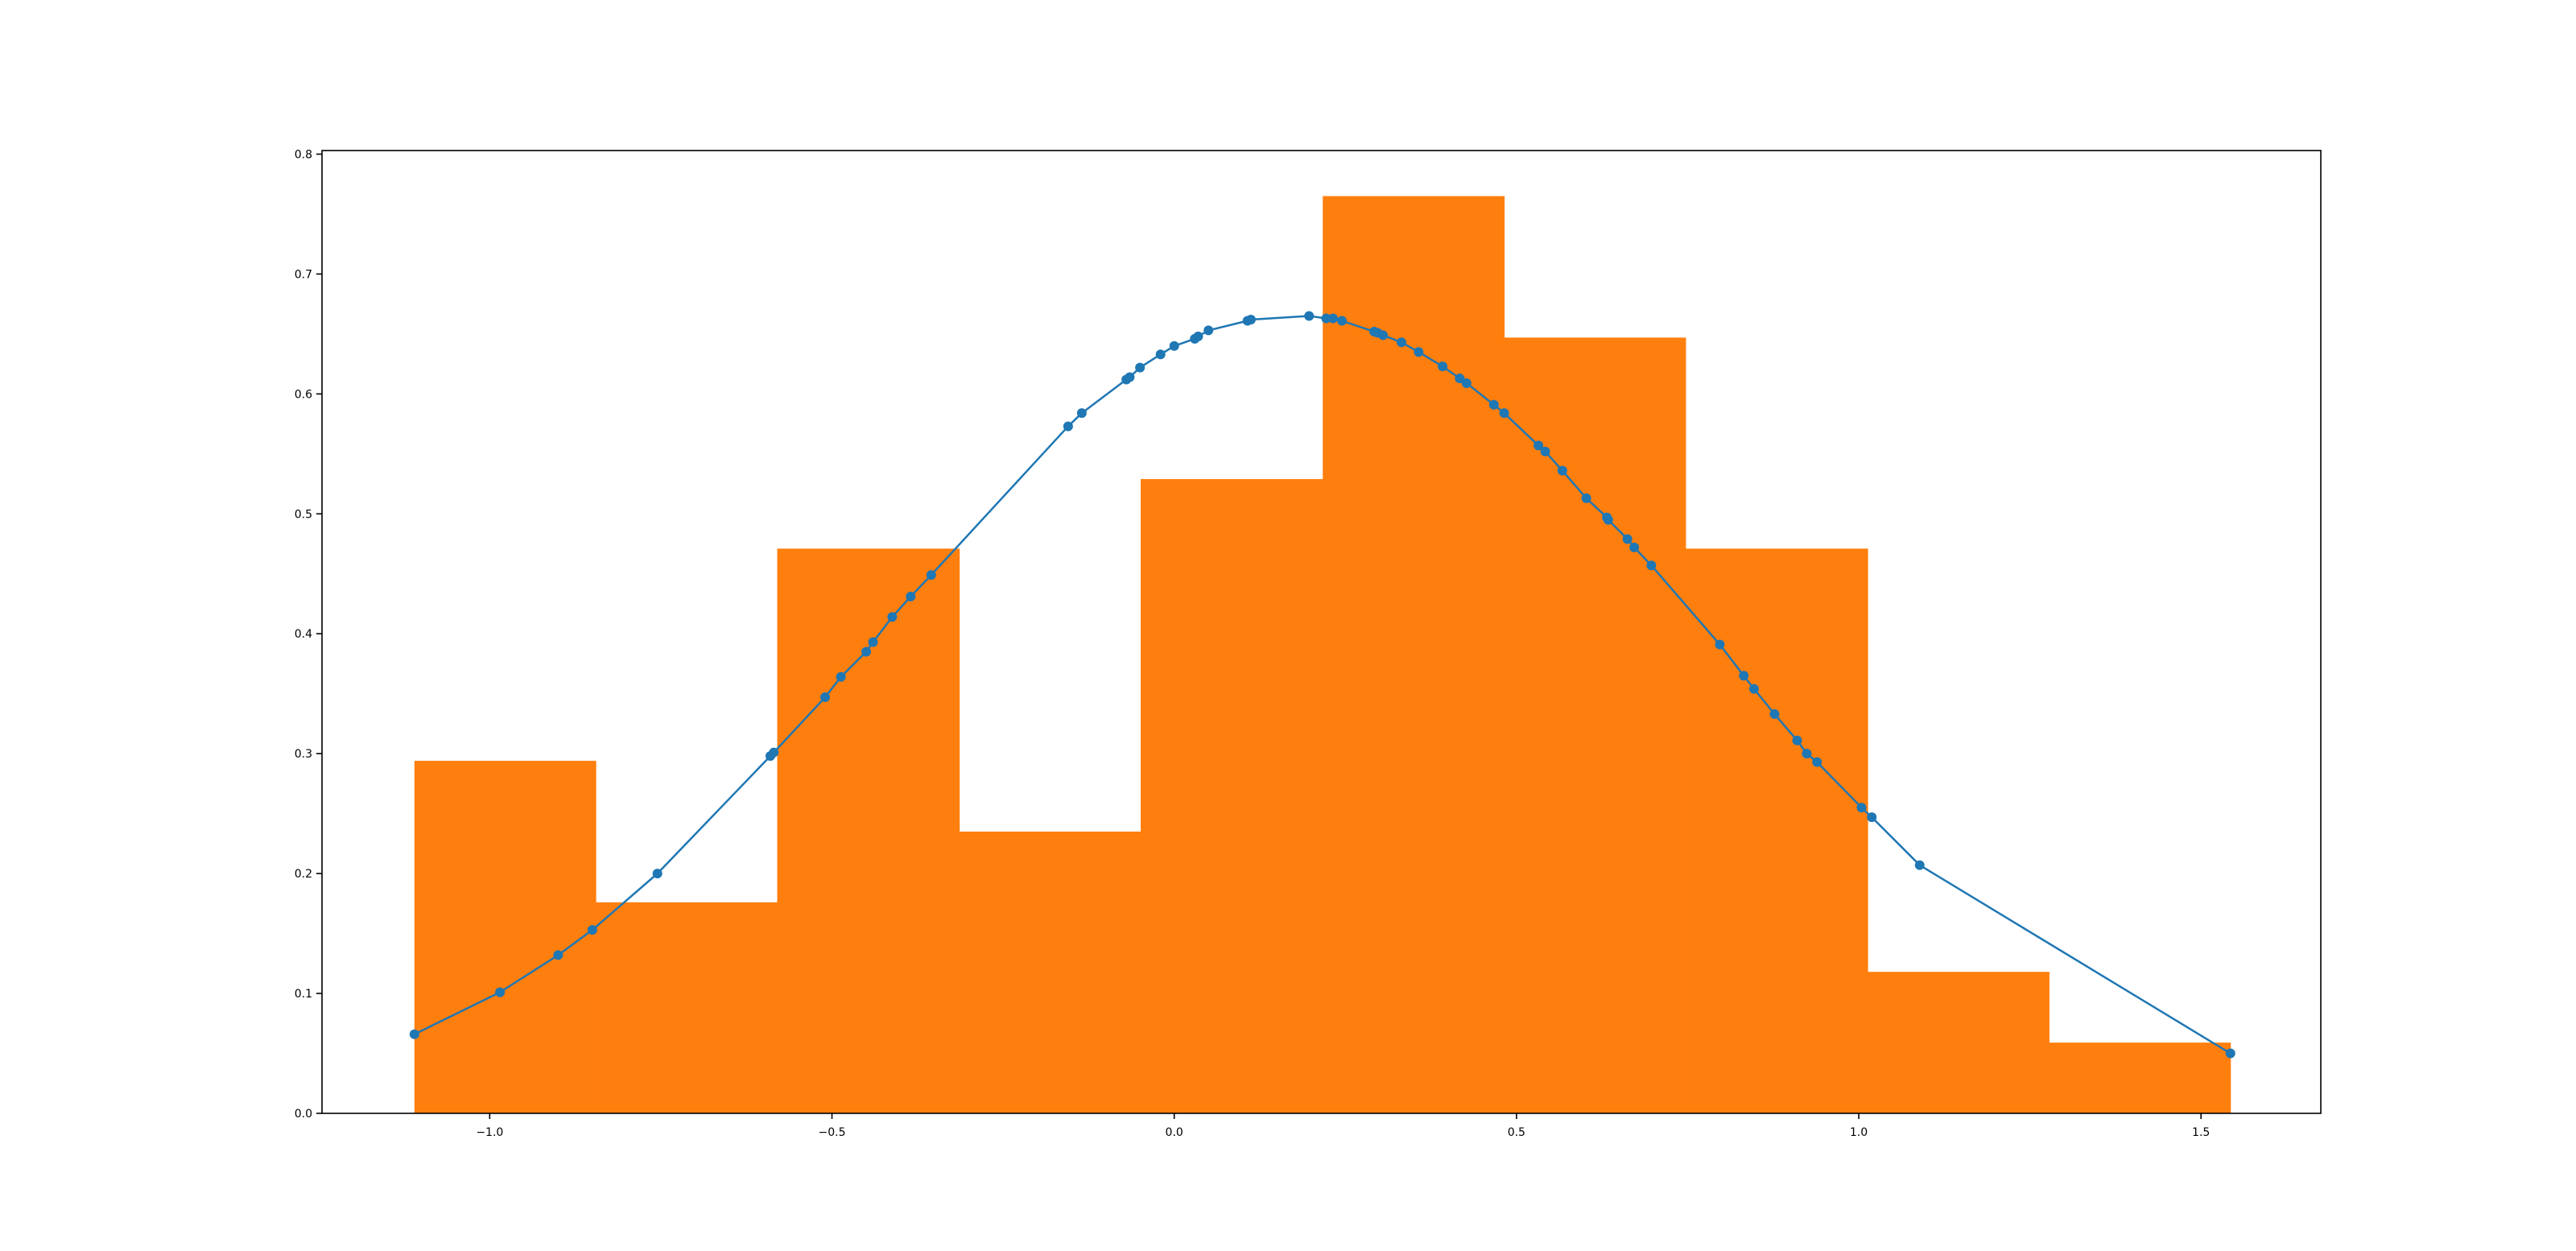  Describe the element at coordinates (303, 874) in the screenshot. I see `y-tick-label: 0.2` at that location.